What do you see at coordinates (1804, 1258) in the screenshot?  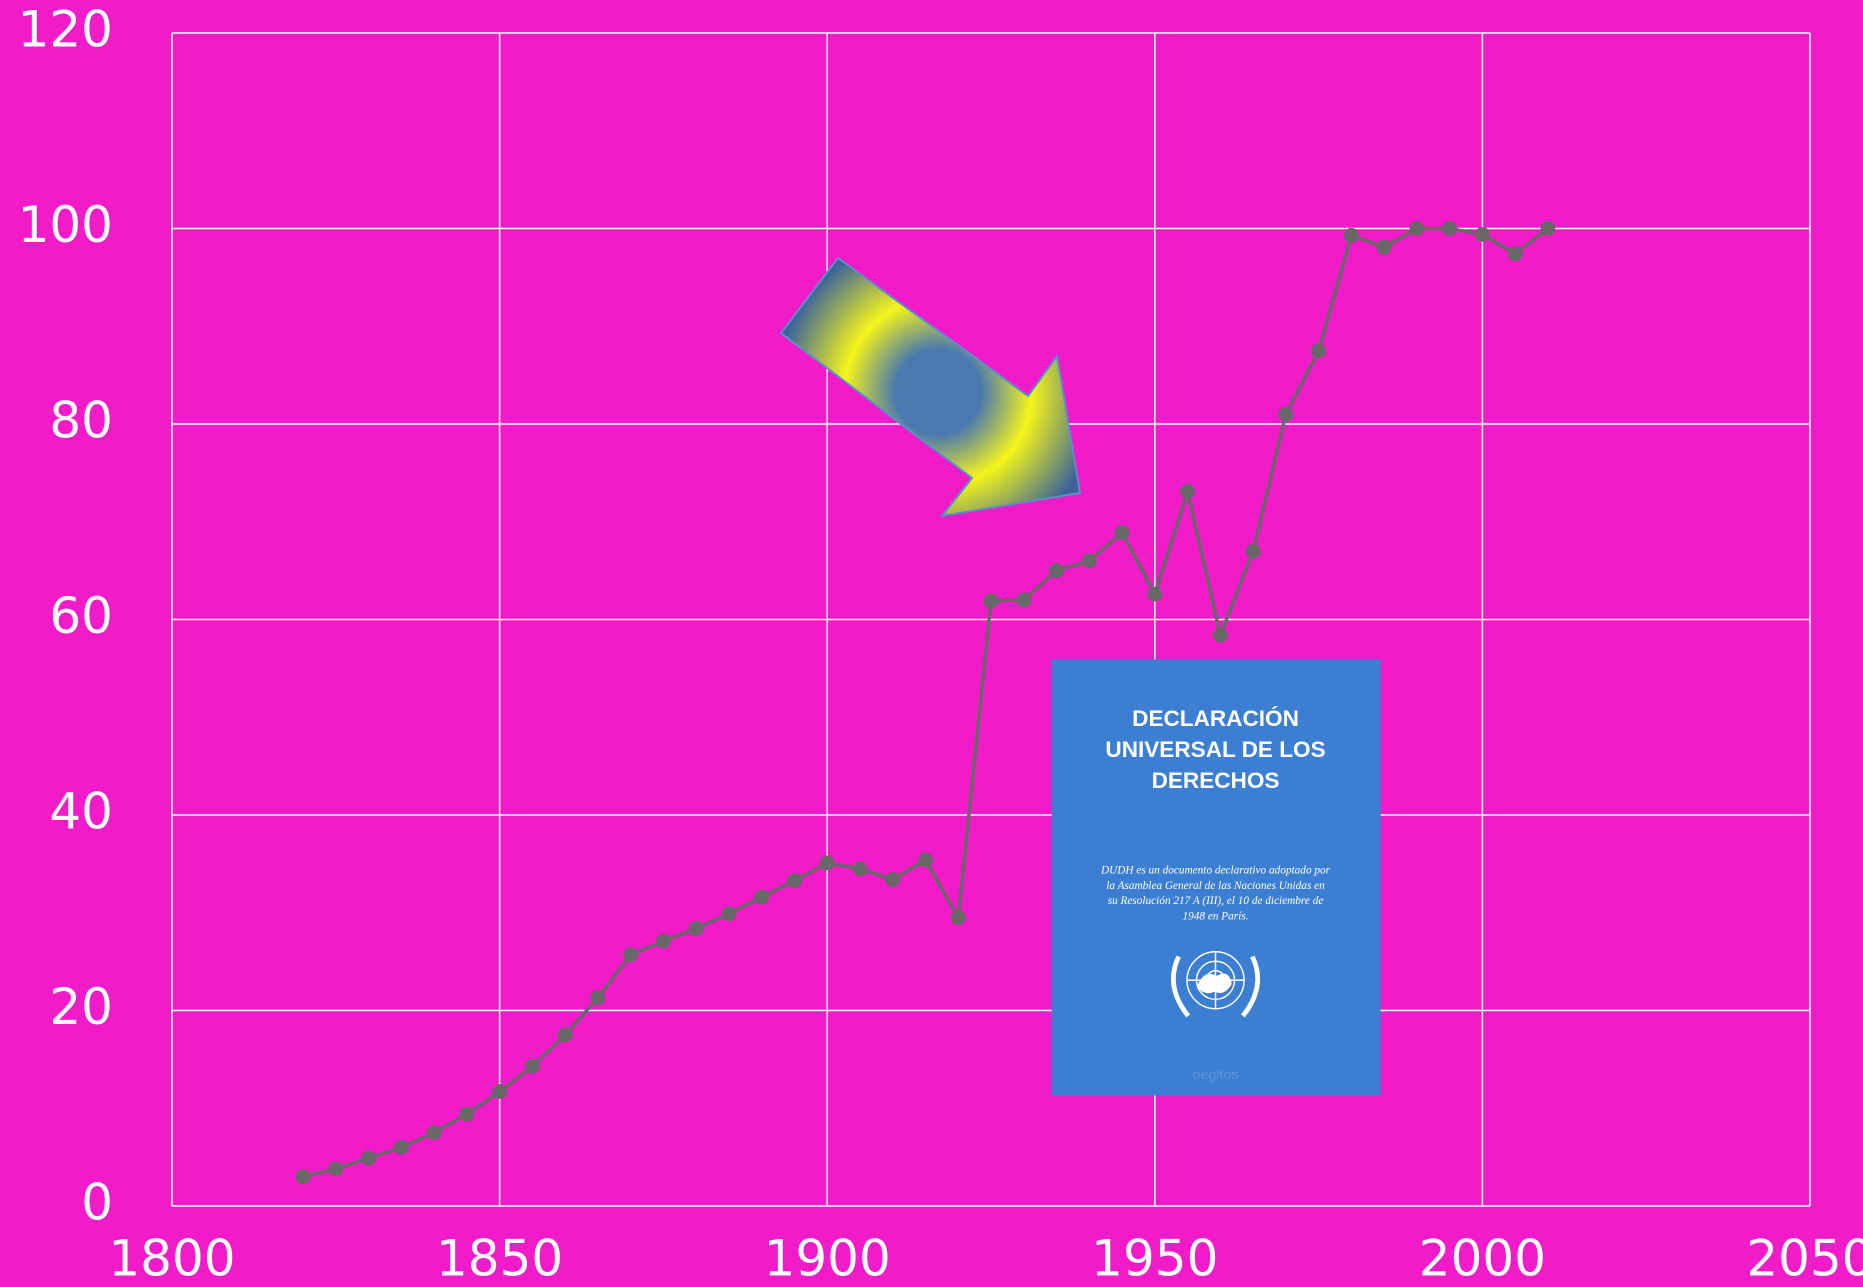 I see `x-tick-label: 2050` at bounding box center [1804, 1258].